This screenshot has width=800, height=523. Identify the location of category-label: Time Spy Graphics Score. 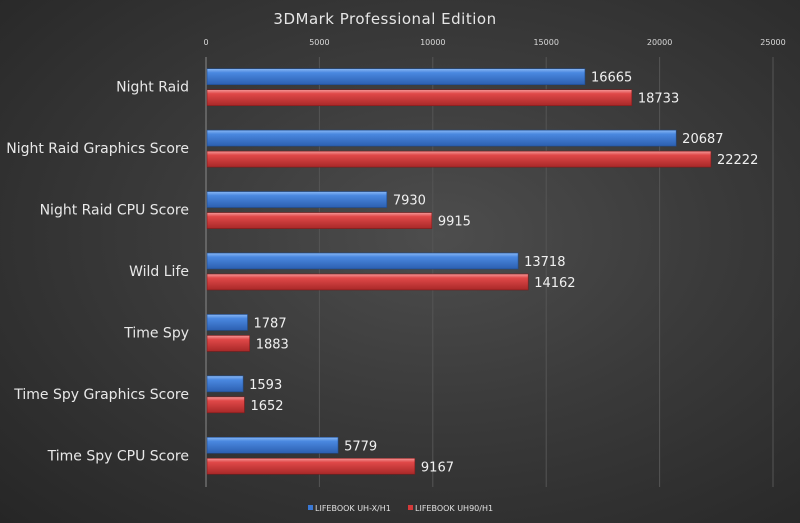
(101, 395).